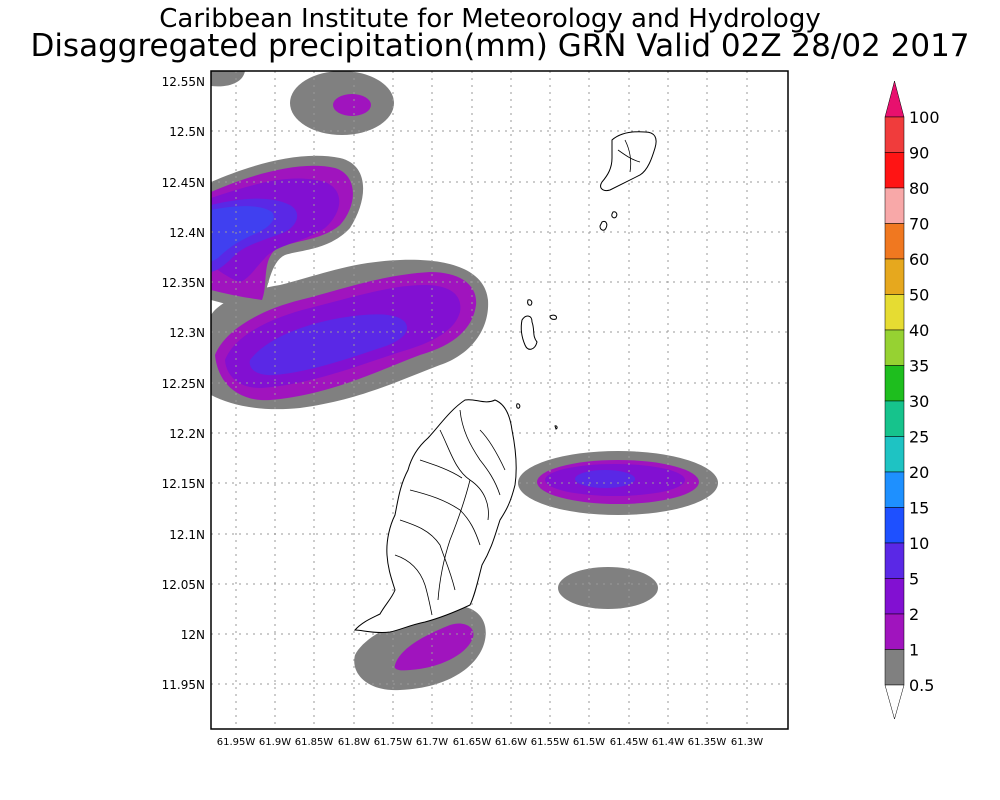 The width and height of the screenshot is (1000, 800). I want to click on legend-label: 10, so click(919, 543).